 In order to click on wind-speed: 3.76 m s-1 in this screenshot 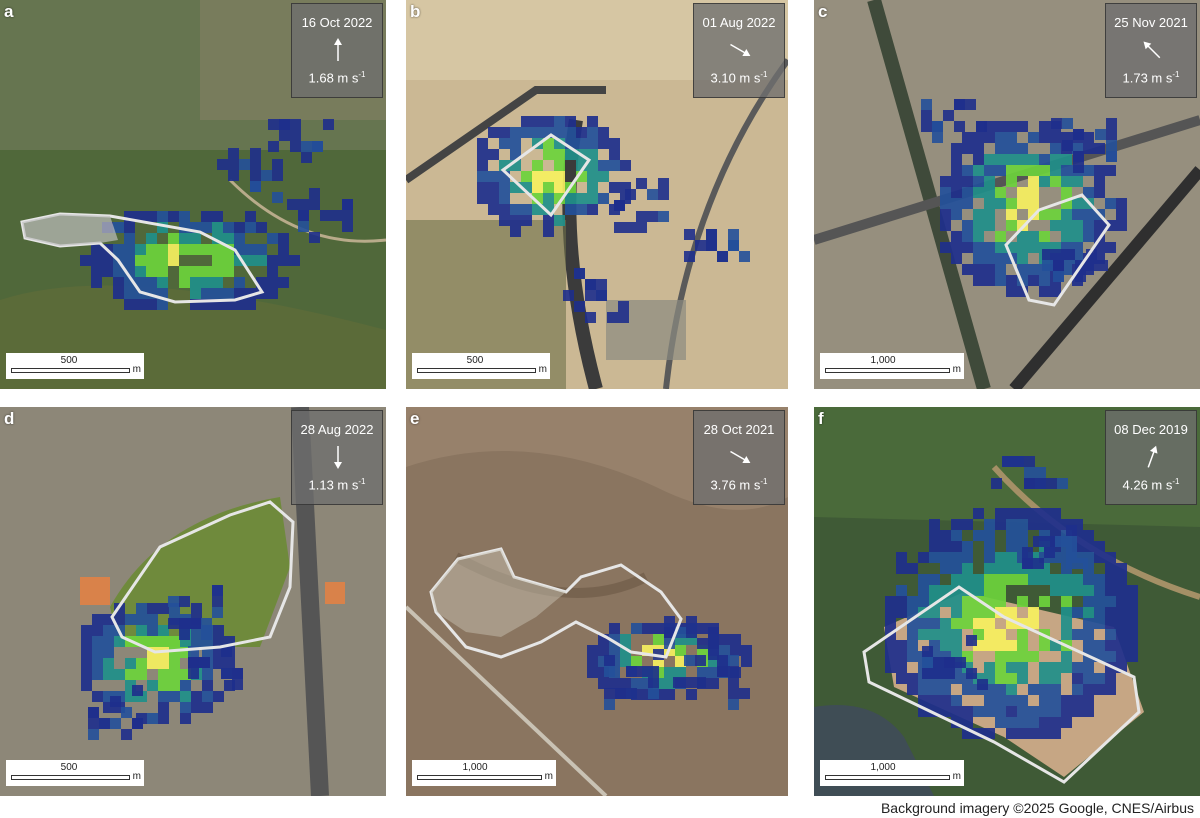, I will do `click(739, 485)`.